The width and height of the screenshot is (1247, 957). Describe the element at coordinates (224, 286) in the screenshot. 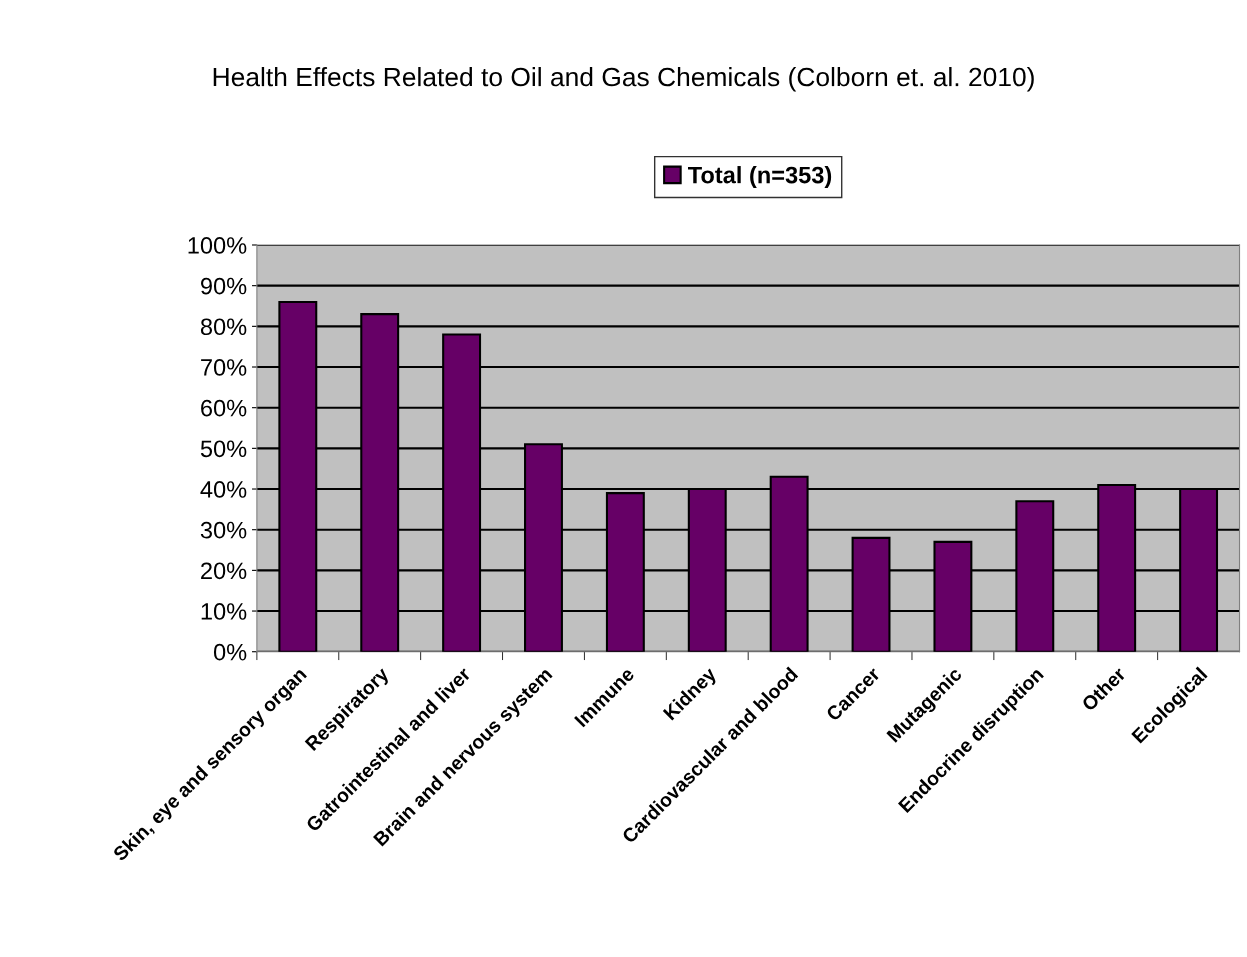

I see `y-tick-label: 90%` at that location.